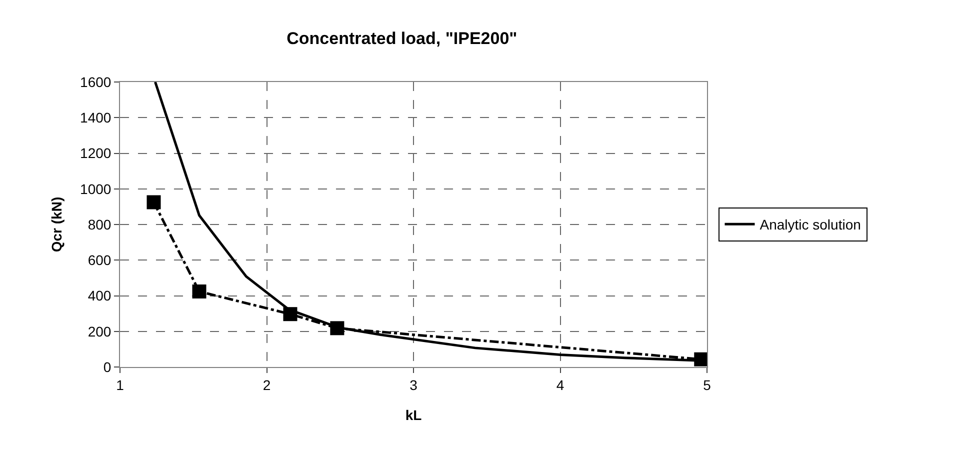 This screenshot has width=957, height=459. I want to click on y-tick-label: 1000, so click(96, 188).